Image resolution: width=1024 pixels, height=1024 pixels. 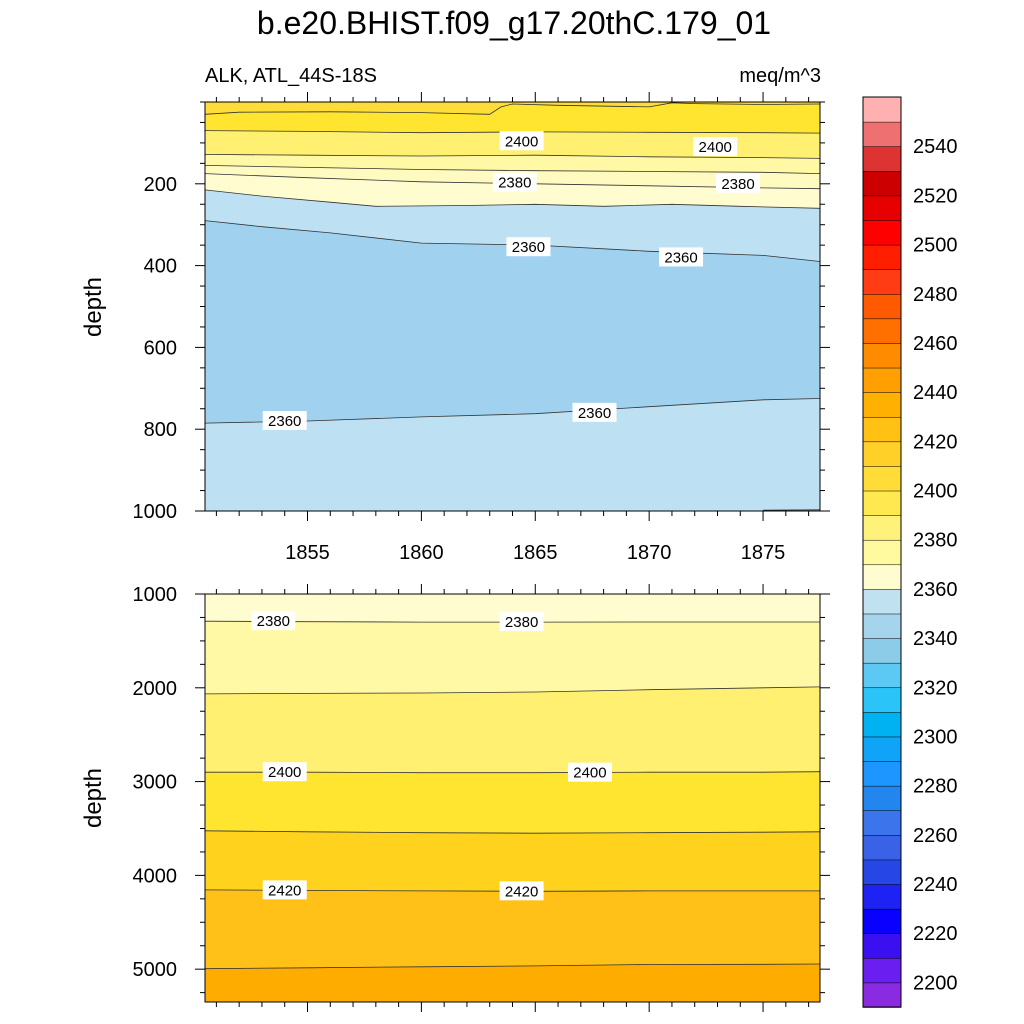 I want to click on right-subtitle: meq/m^3, so click(x=780, y=76).